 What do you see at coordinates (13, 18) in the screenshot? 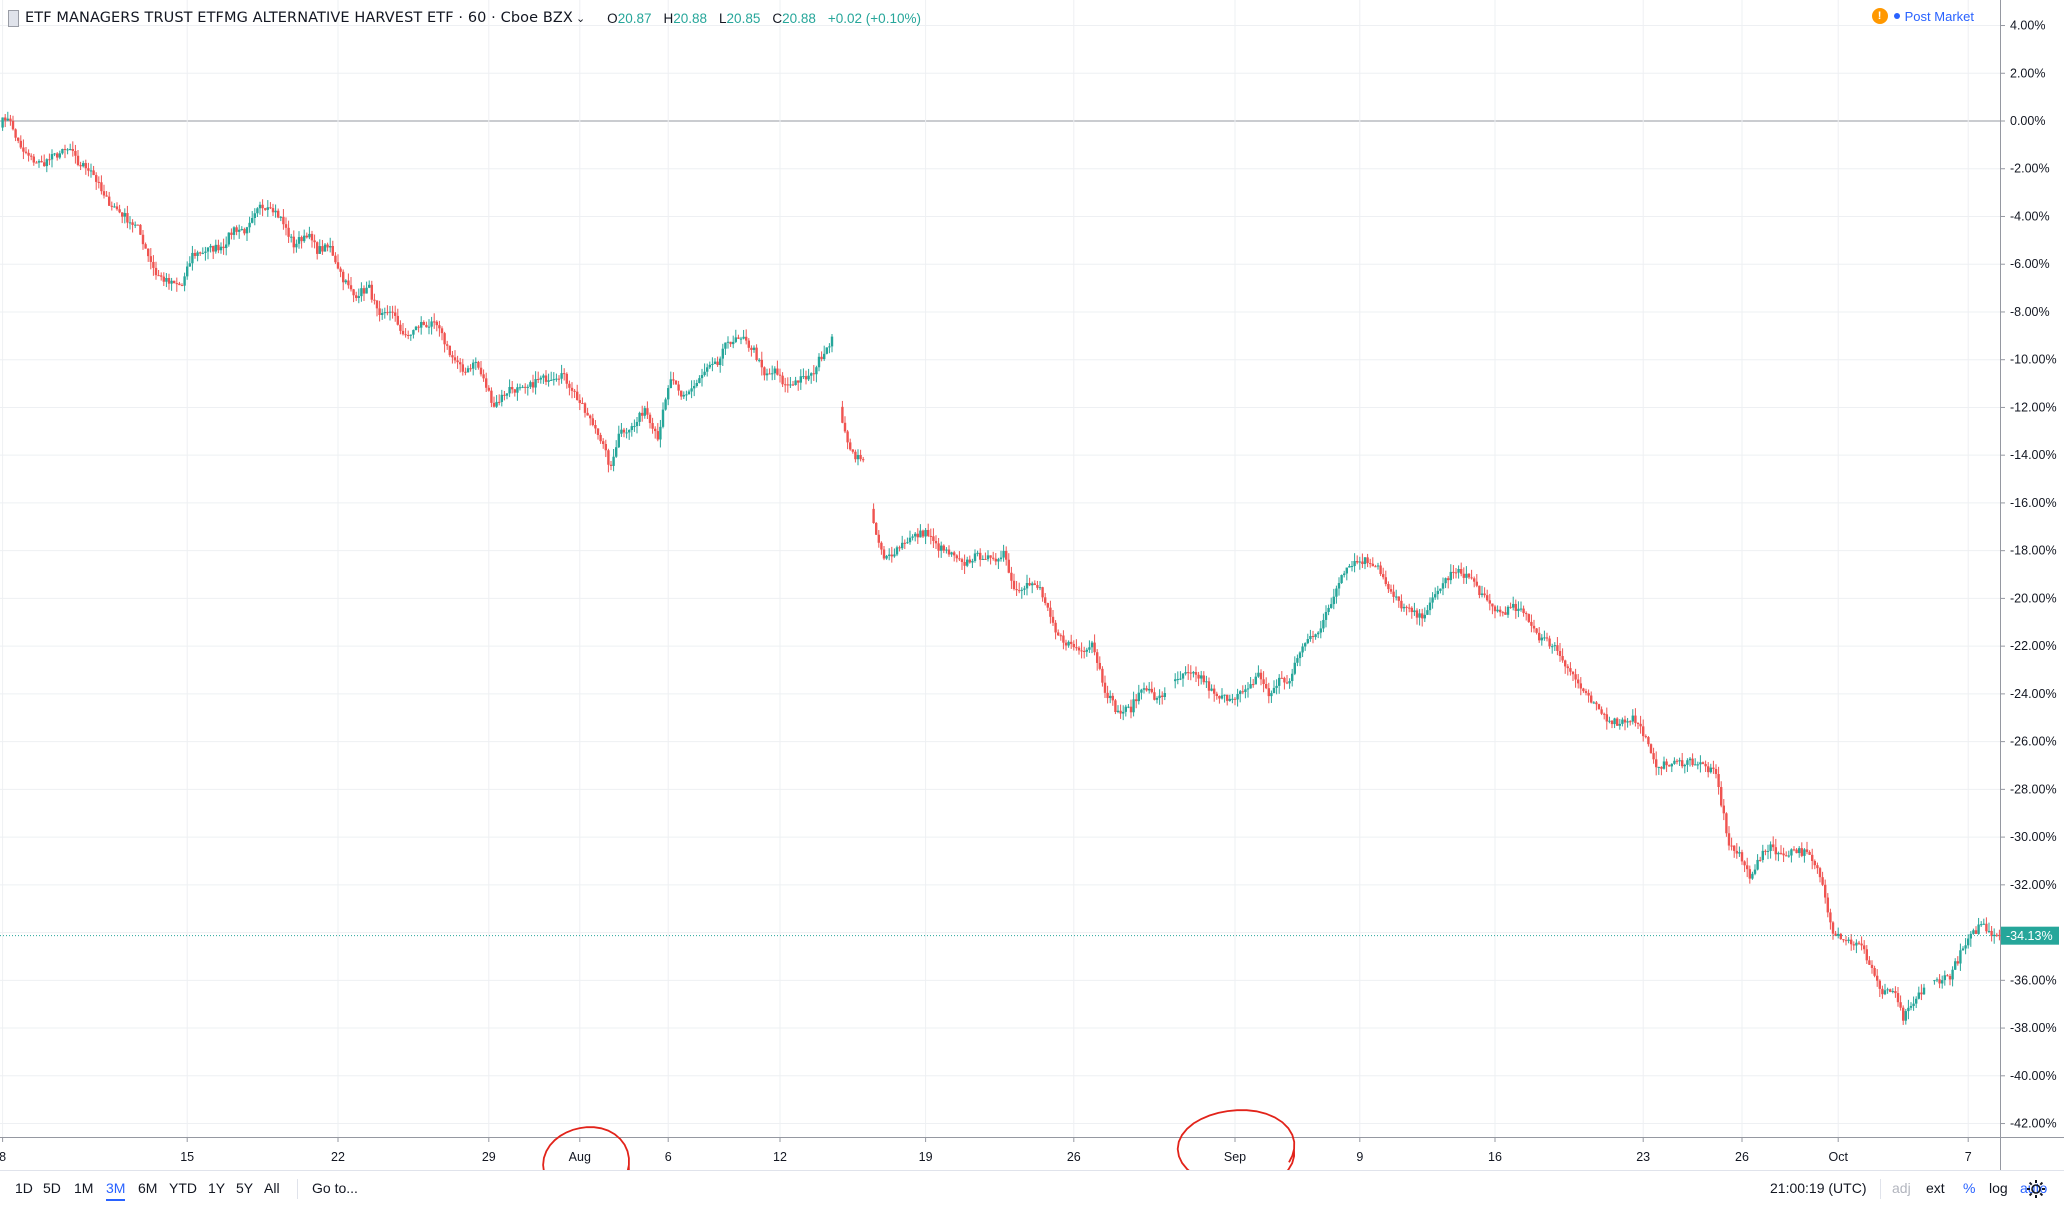
I see `collapse-legend-icon` at bounding box center [13, 18].